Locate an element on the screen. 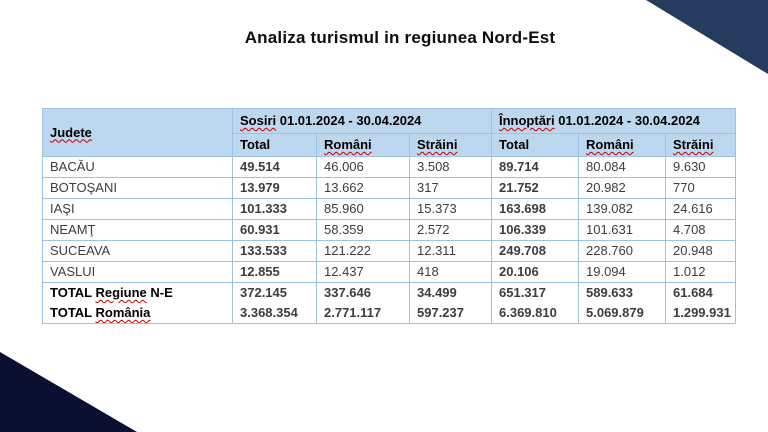  value-cell: 24.616 is located at coordinates (700, 209).